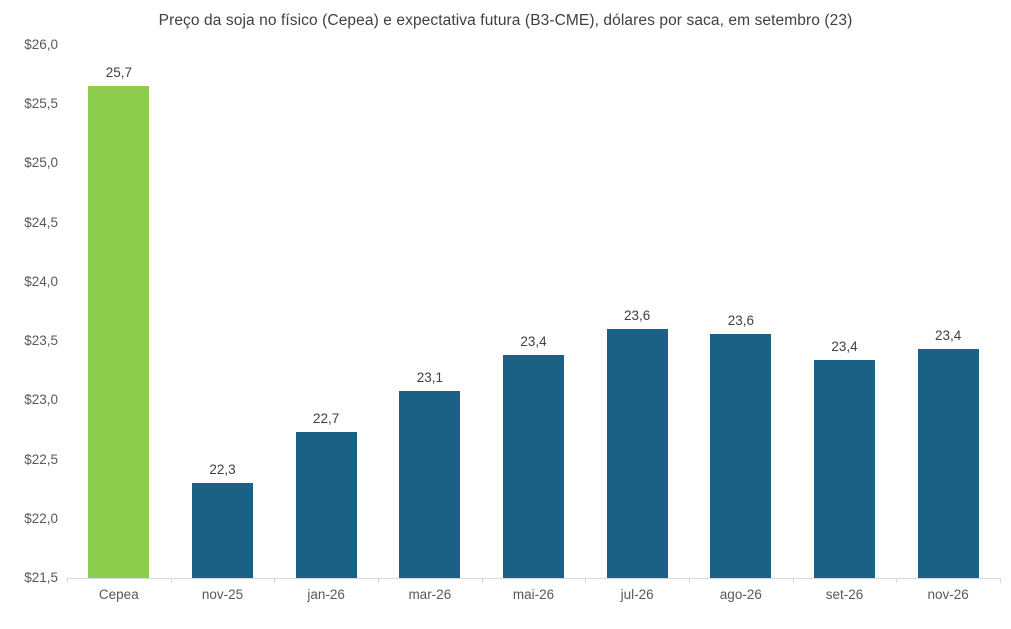 The width and height of the screenshot is (1011, 629). What do you see at coordinates (740, 594) in the screenshot?
I see `x-axis-category-label: ago-26` at bounding box center [740, 594].